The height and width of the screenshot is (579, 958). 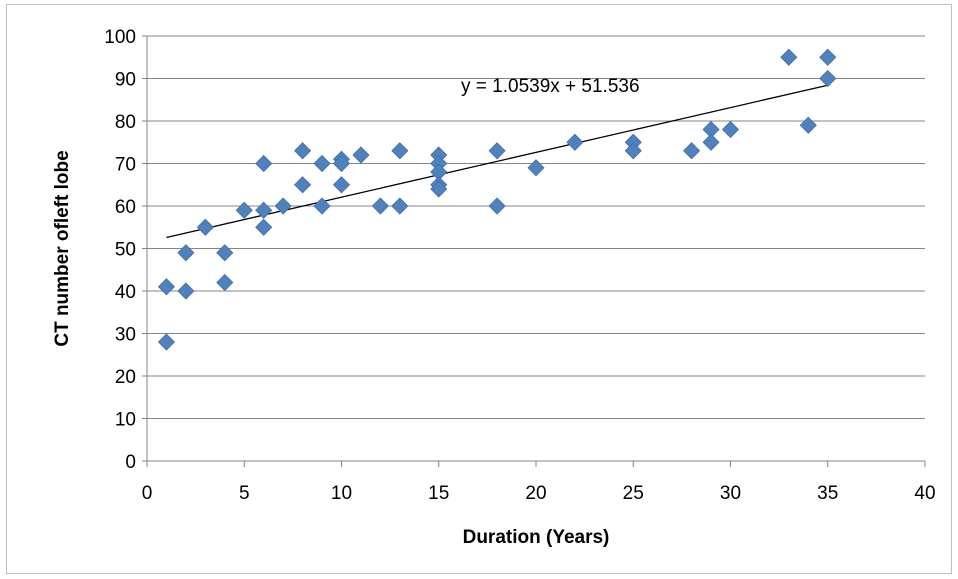 What do you see at coordinates (125, 207) in the screenshot?
I see `y-tick-label: 60` at bounding box center [125, 207].